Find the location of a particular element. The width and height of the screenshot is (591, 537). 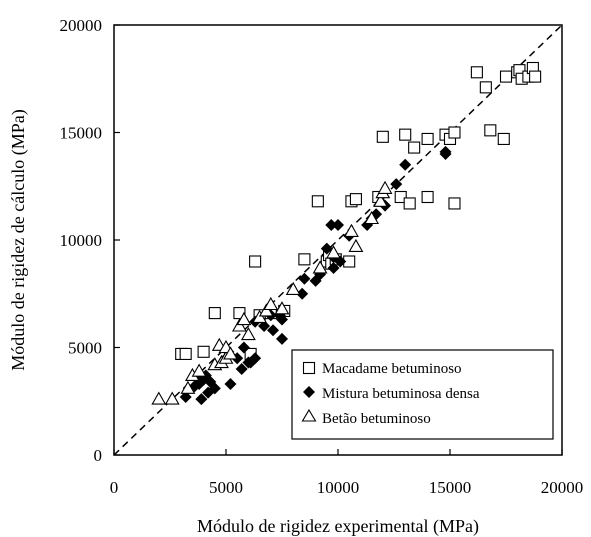

legend-label-betao: Betão betuminoso is located at coordinates (376, 419).